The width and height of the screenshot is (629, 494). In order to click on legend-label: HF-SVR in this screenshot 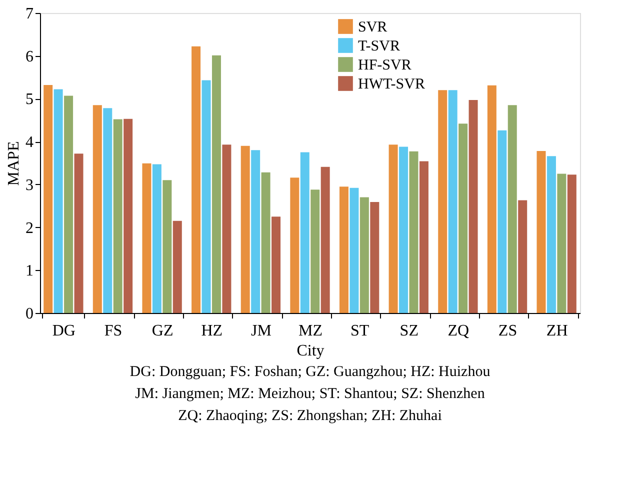, I will do `click(385, 66)`.